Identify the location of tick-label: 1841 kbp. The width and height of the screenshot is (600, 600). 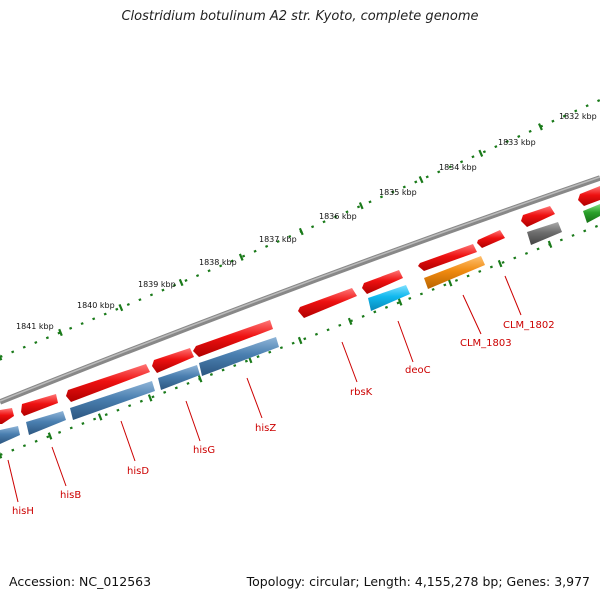
(35, 326).